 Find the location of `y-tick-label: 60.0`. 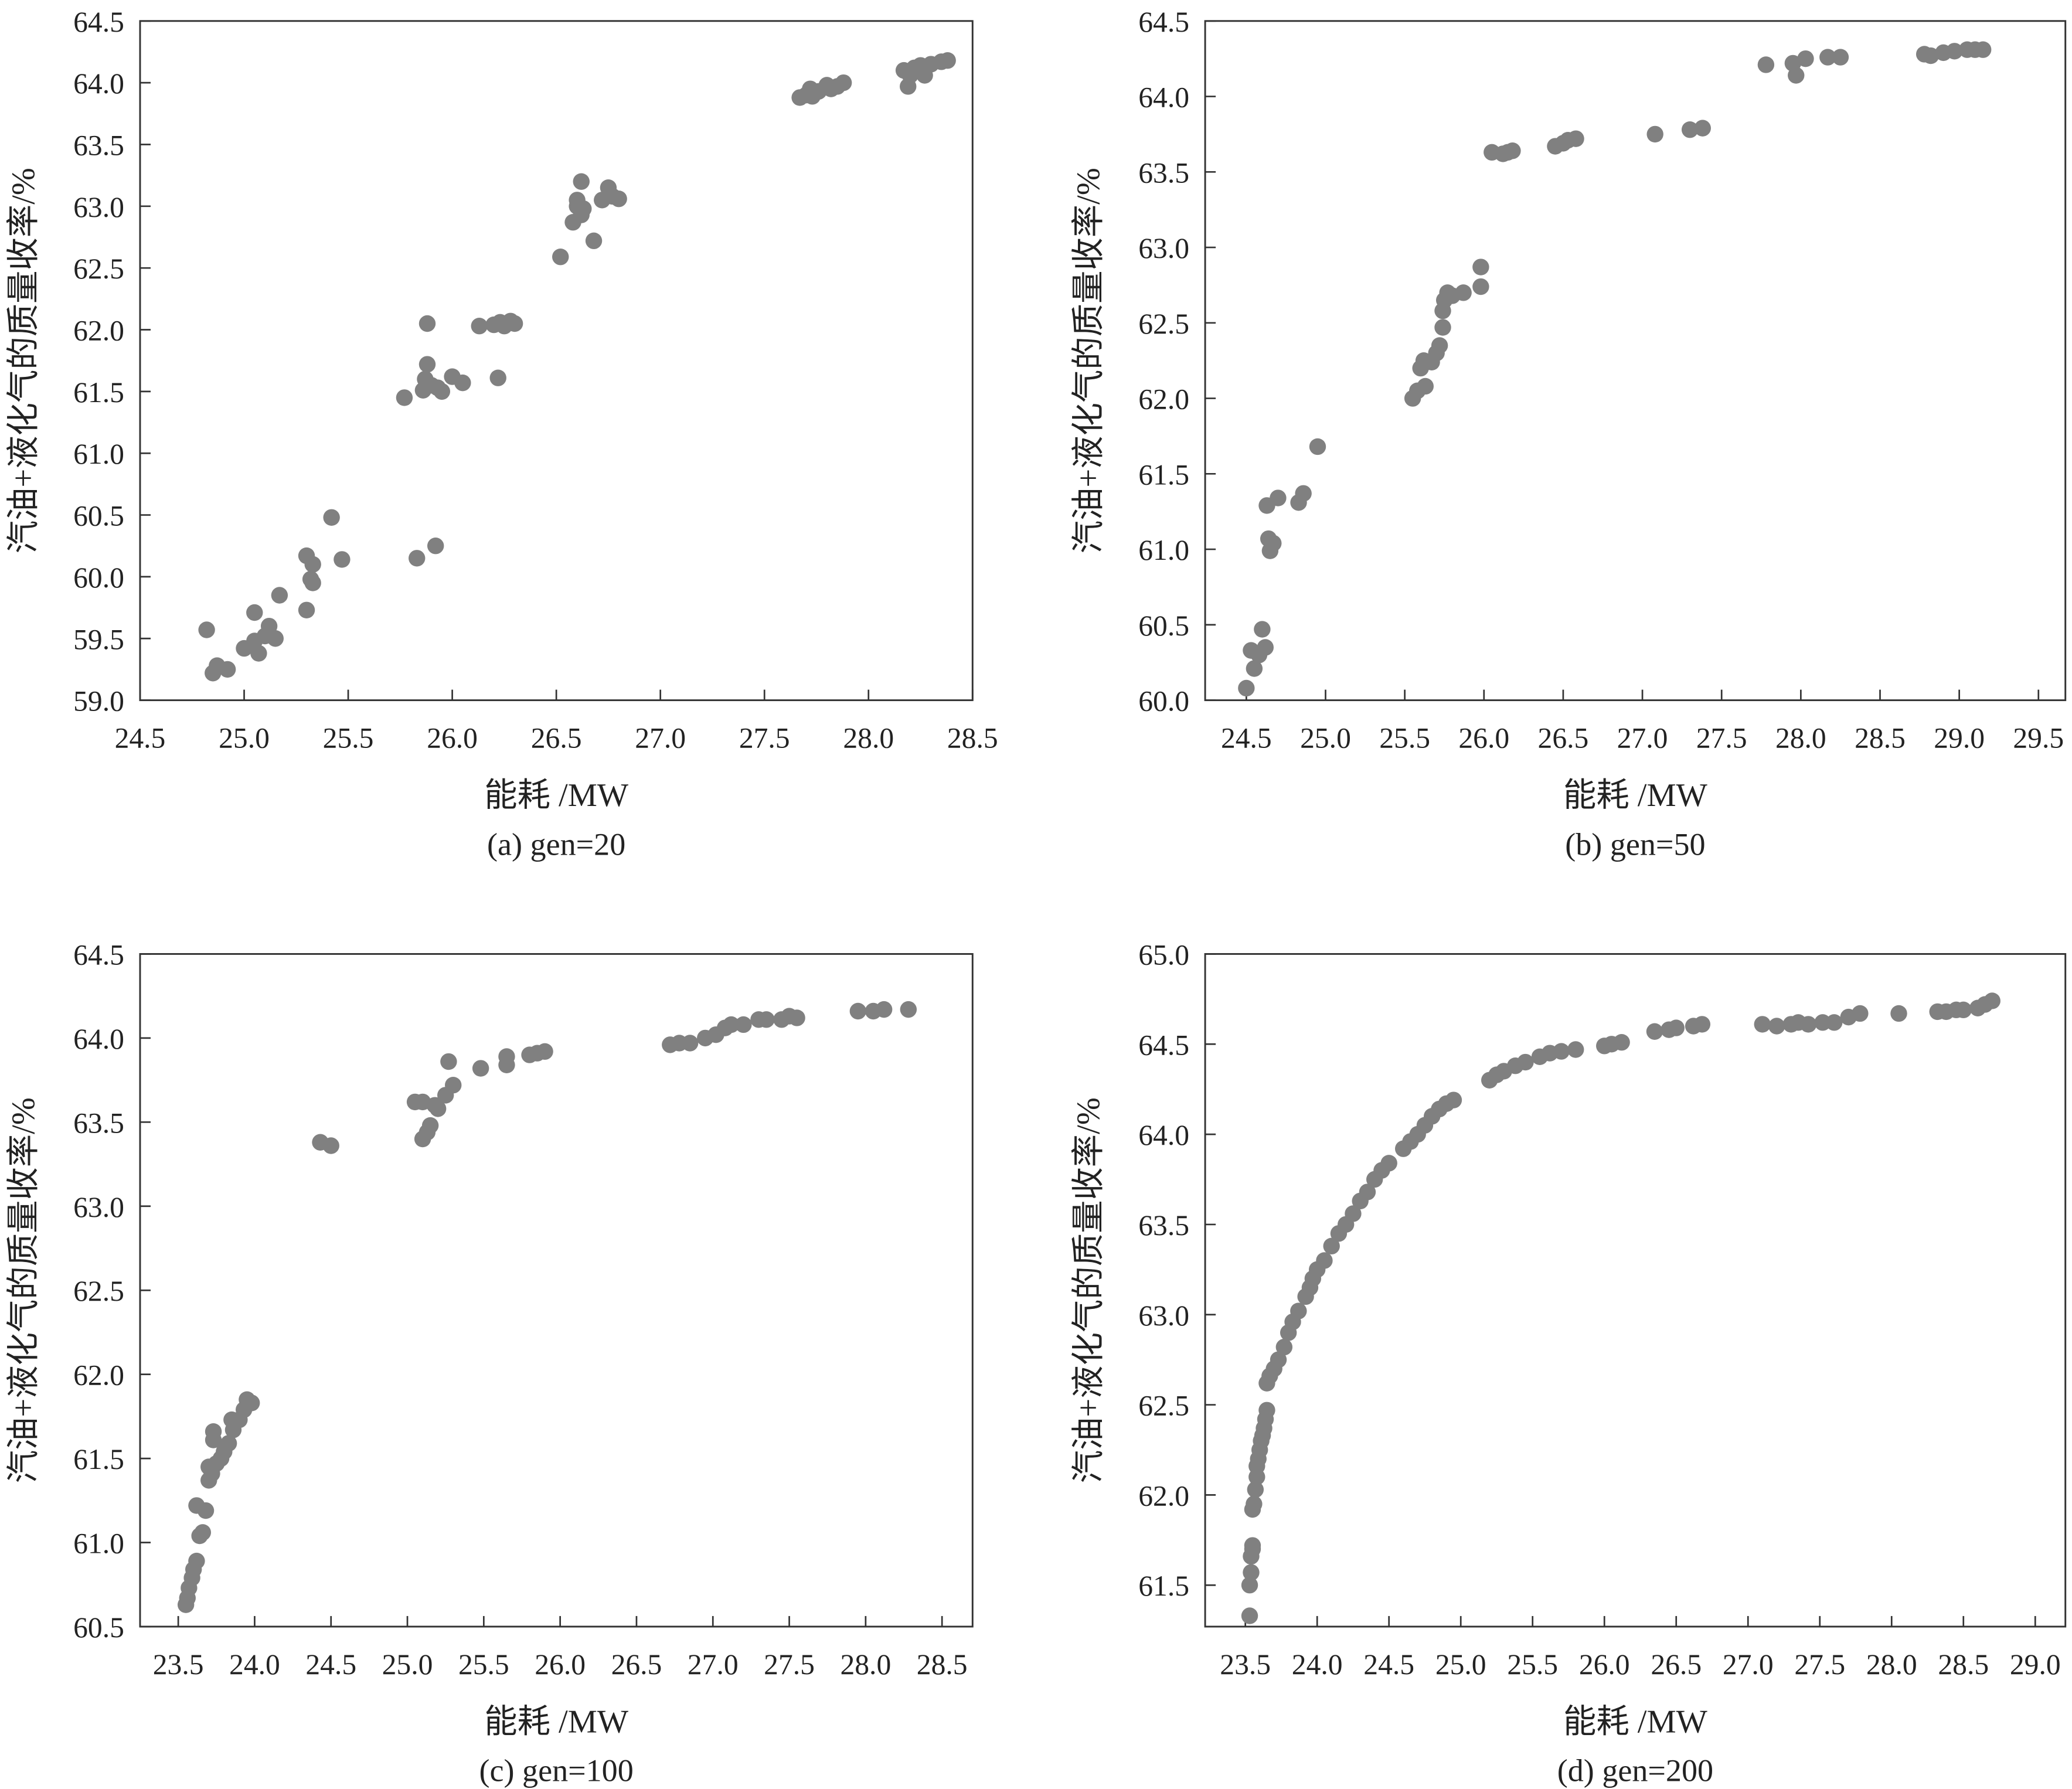

y-tick-label: 60.0 is located at coordinates (98, 578).